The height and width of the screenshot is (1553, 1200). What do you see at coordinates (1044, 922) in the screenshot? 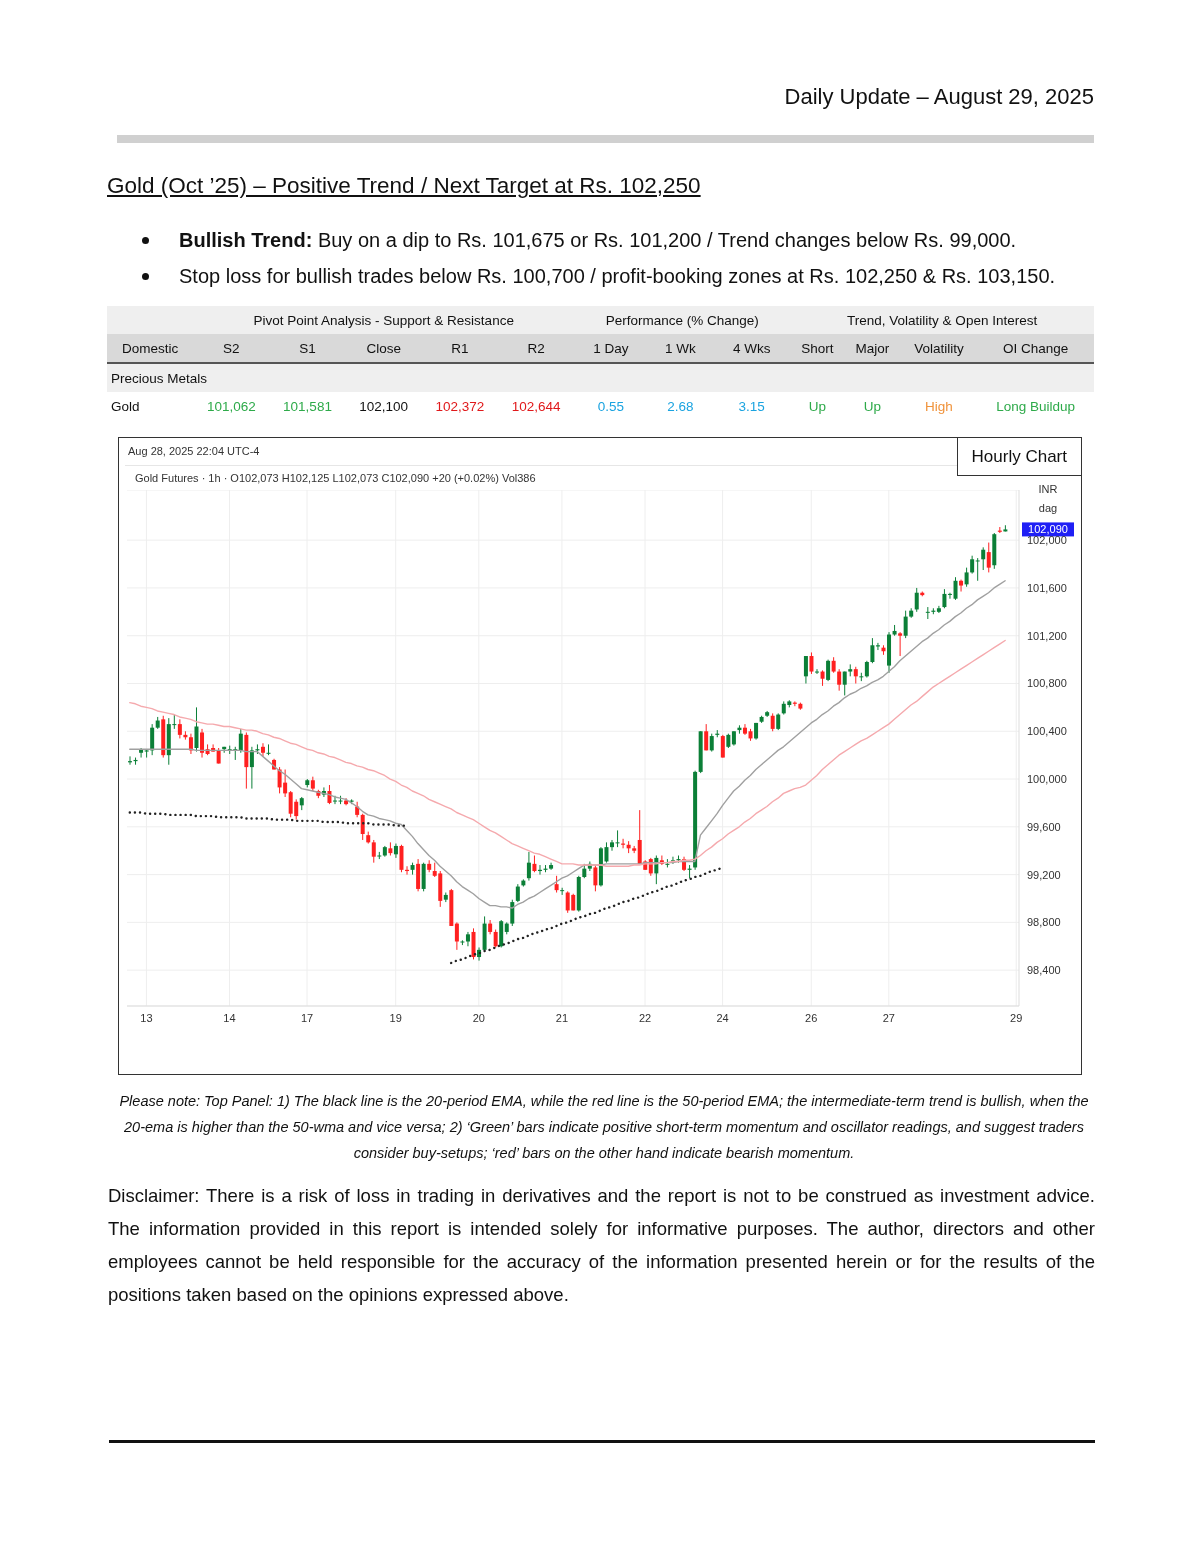
I see `y-tick-label: 98,800` at bounding box center [1044, 922].